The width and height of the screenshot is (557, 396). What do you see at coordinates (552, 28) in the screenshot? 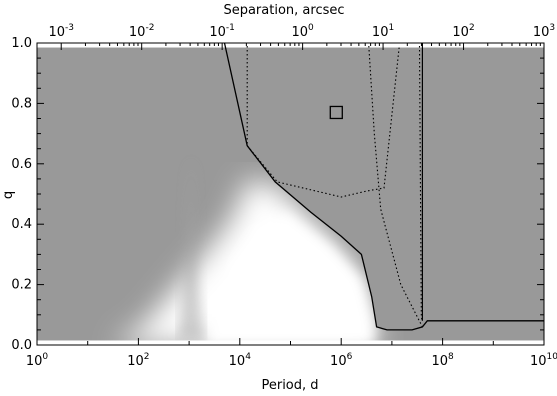
I see `top-tick-label-exponent: 3` at bounding box center [552, 28].